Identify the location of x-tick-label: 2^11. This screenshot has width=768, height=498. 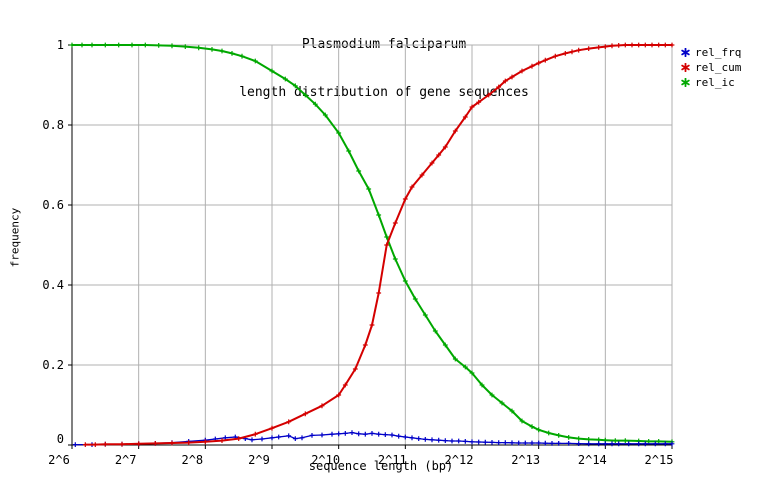
(392, 460).